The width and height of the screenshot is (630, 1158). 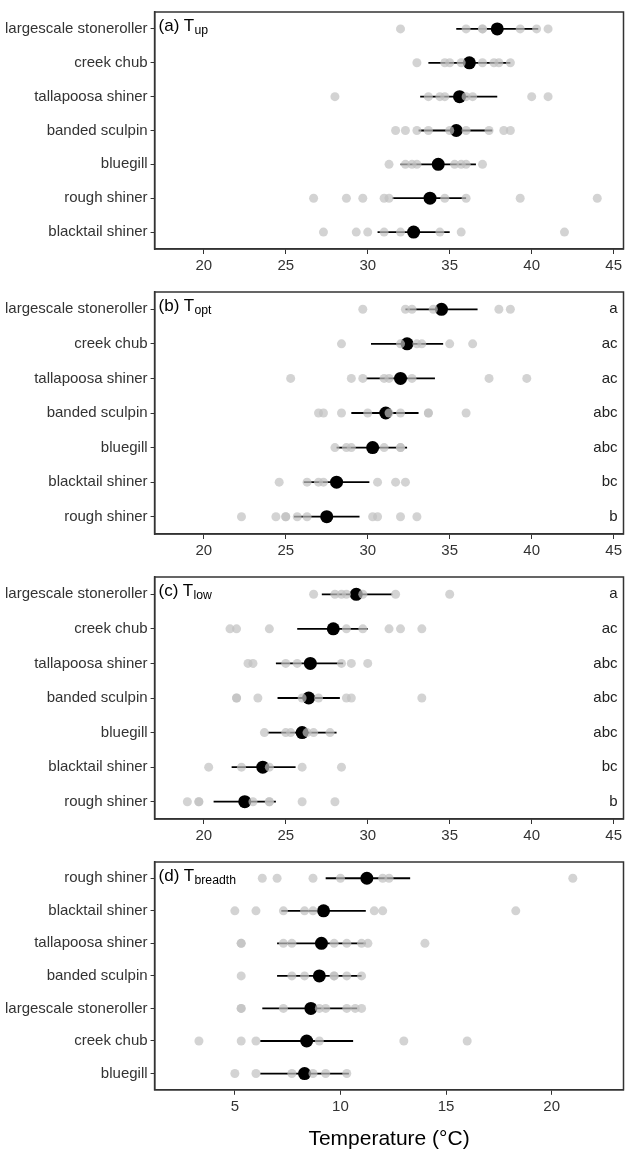 What do you see at coordinates (235, 1105) in the screenshot?
I see `x-tick-label: 5` at bounding box center [235, 1105].